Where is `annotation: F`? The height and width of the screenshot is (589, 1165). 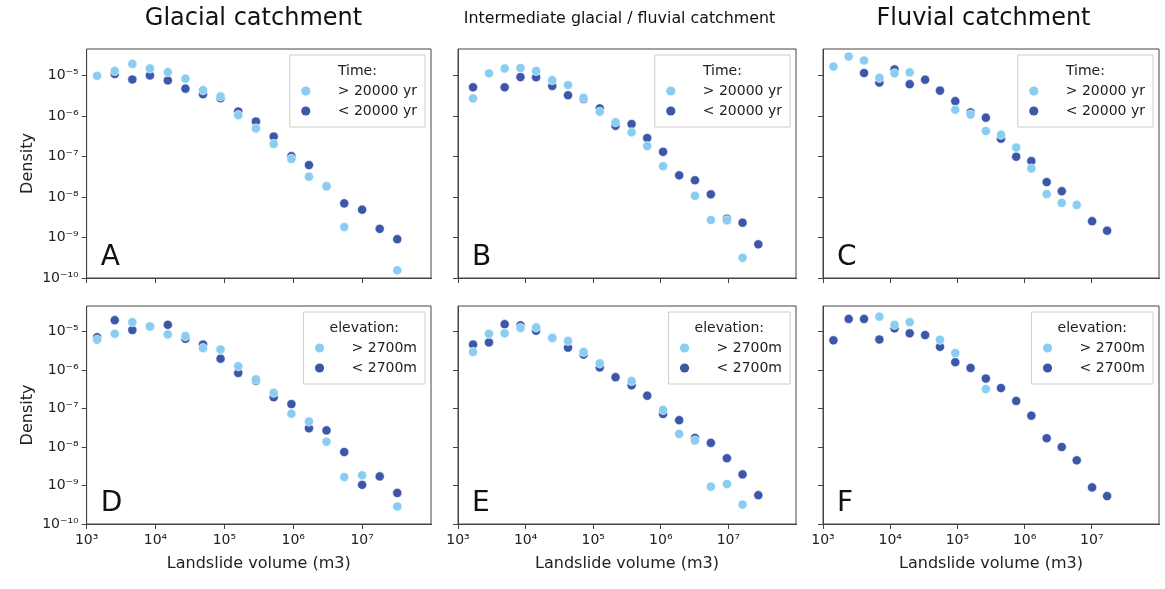
annotation: F is located at coordinates (845, 502).